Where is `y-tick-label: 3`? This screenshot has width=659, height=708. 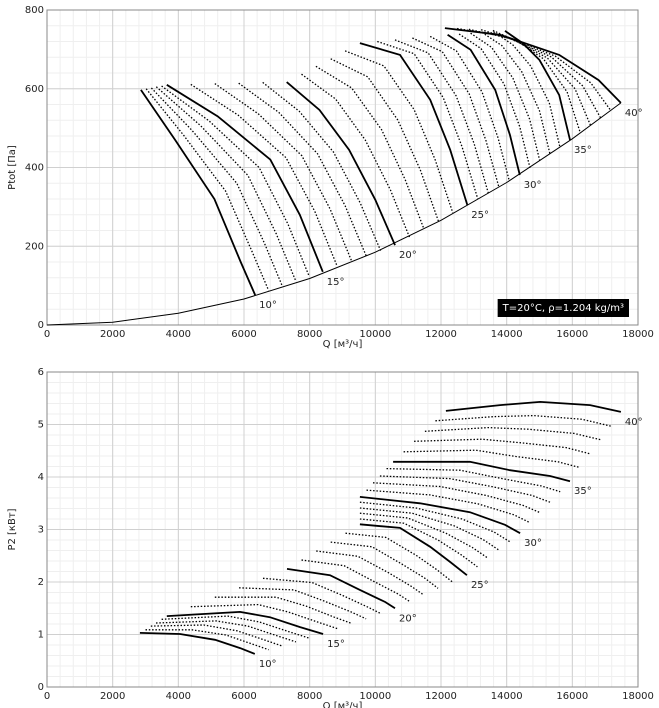
y-tick-label: 3 is located at coordinates (41, 530).